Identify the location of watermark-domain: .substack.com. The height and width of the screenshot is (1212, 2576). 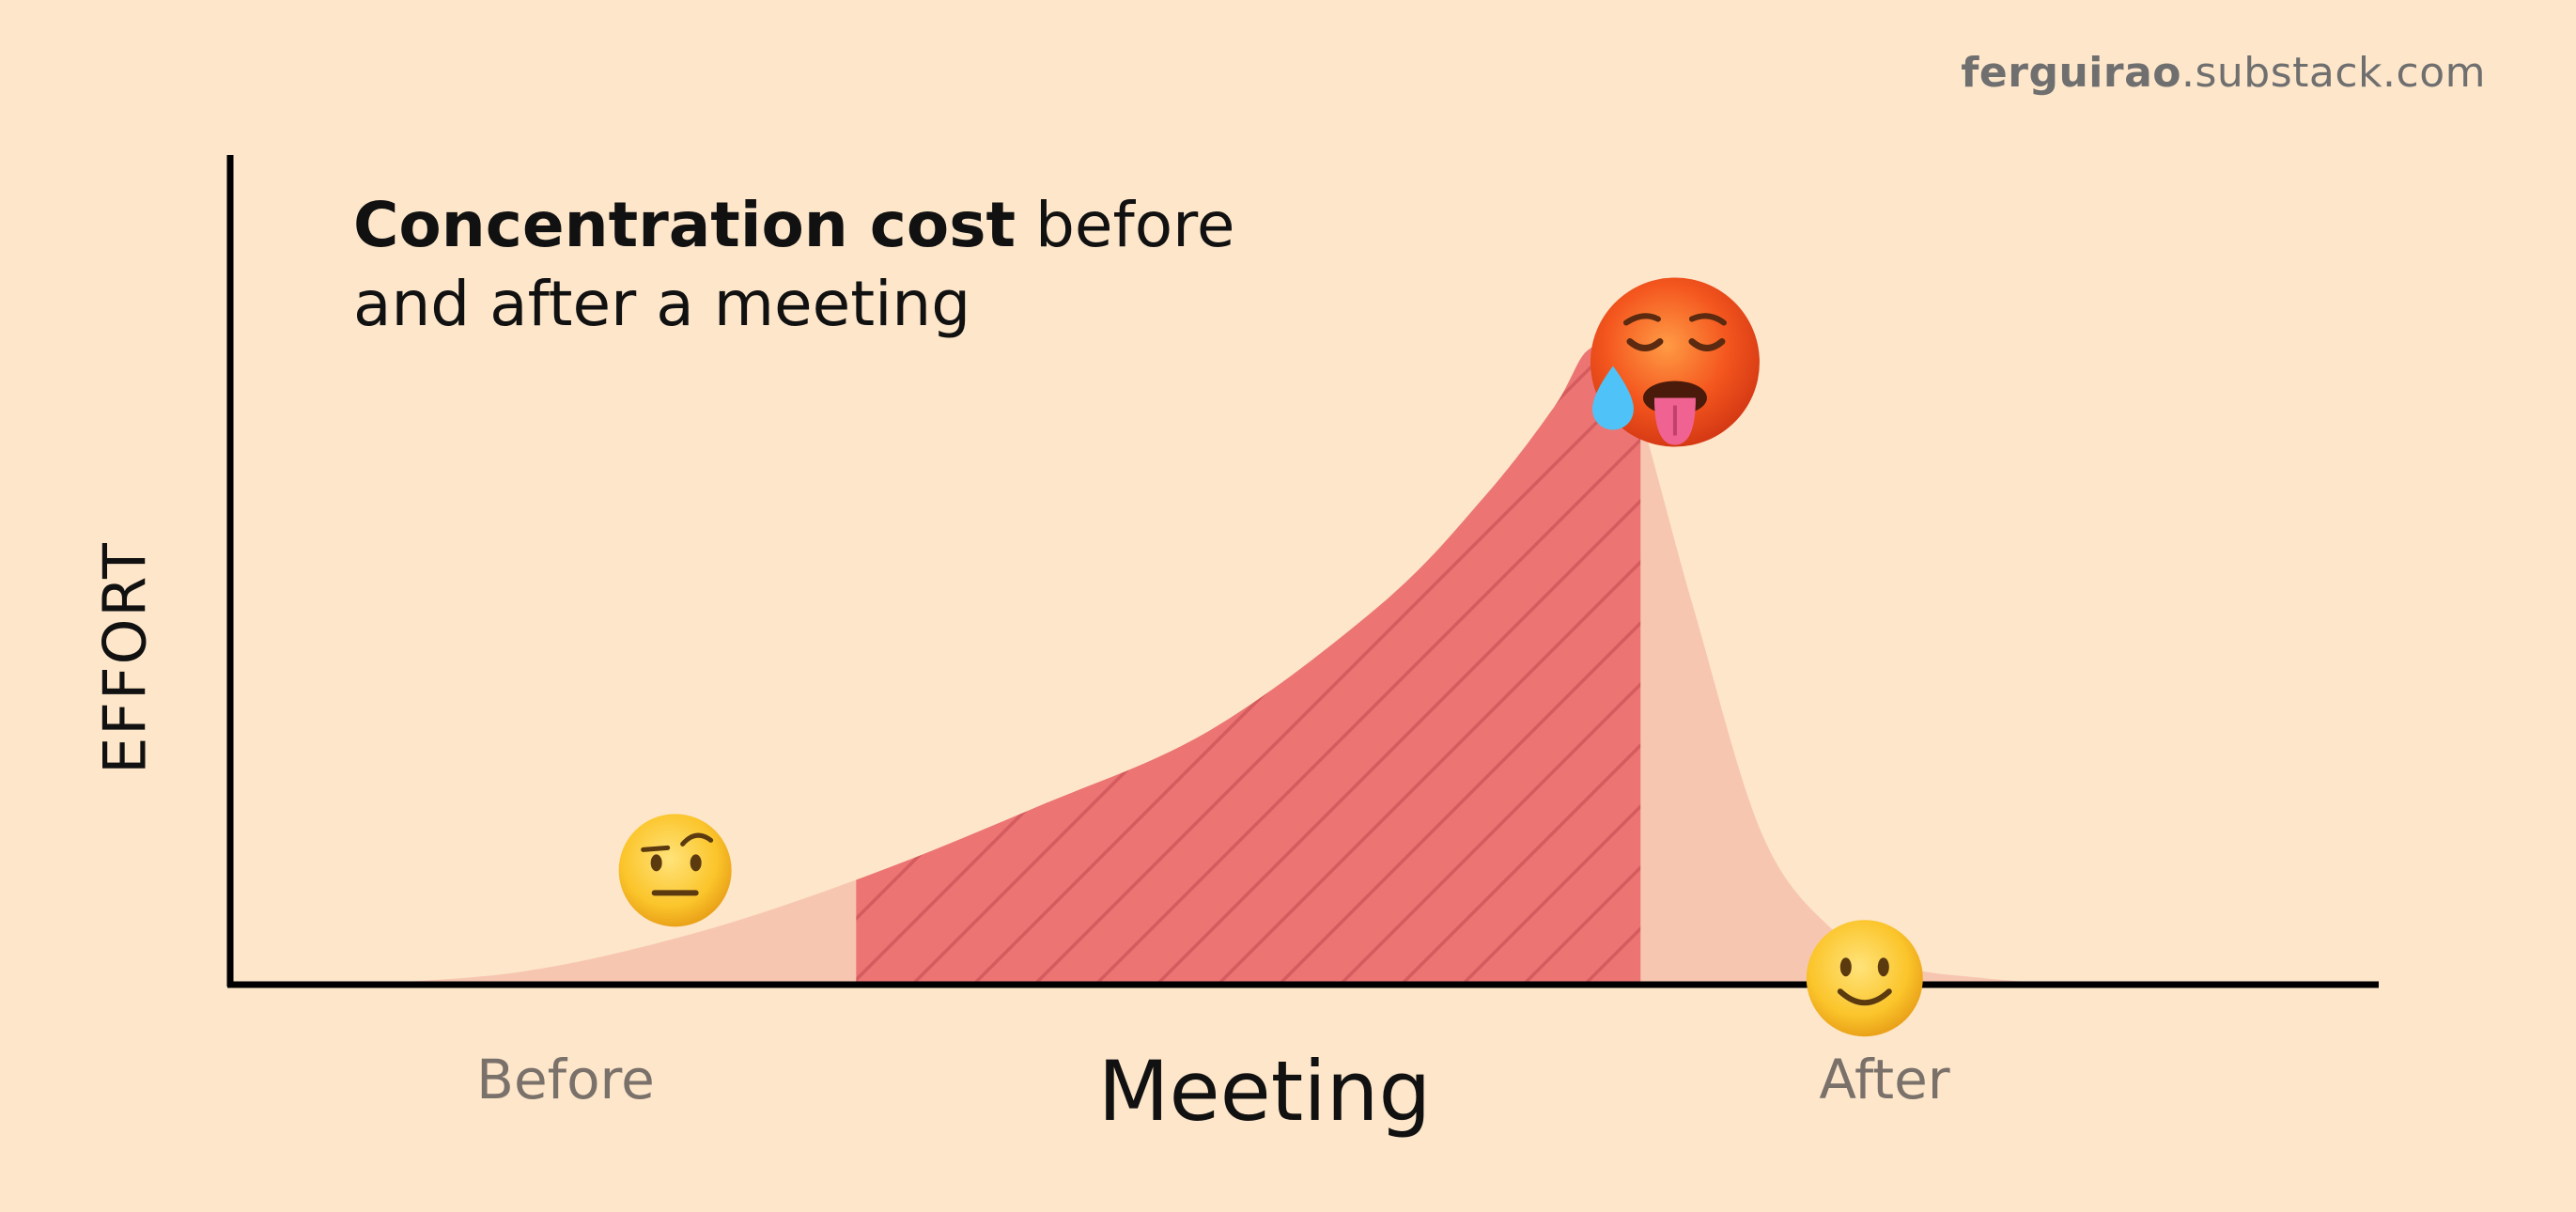
(2333, 73).